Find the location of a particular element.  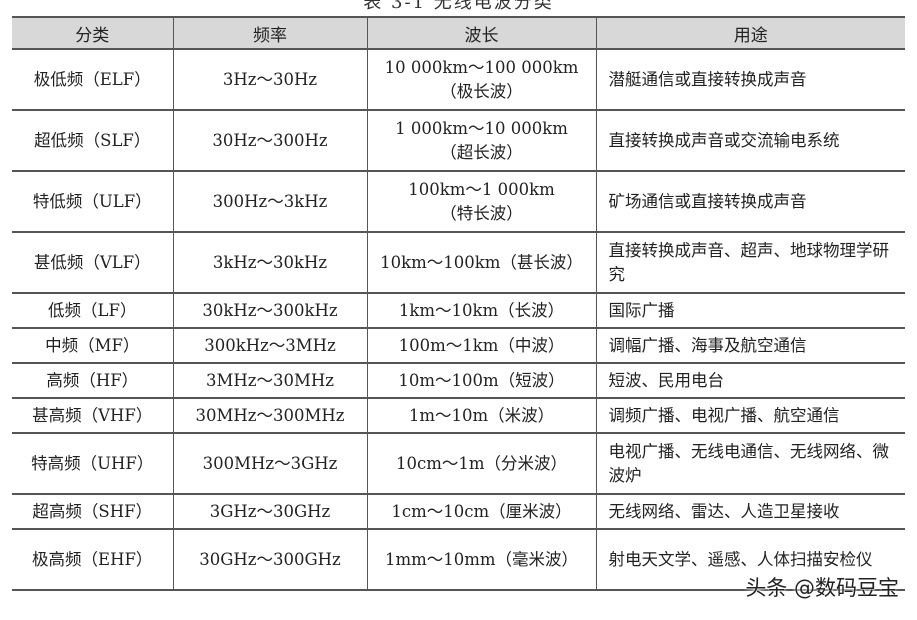

cell-frequency: 300Hz～3kHz is located at coordinates (270, 201).